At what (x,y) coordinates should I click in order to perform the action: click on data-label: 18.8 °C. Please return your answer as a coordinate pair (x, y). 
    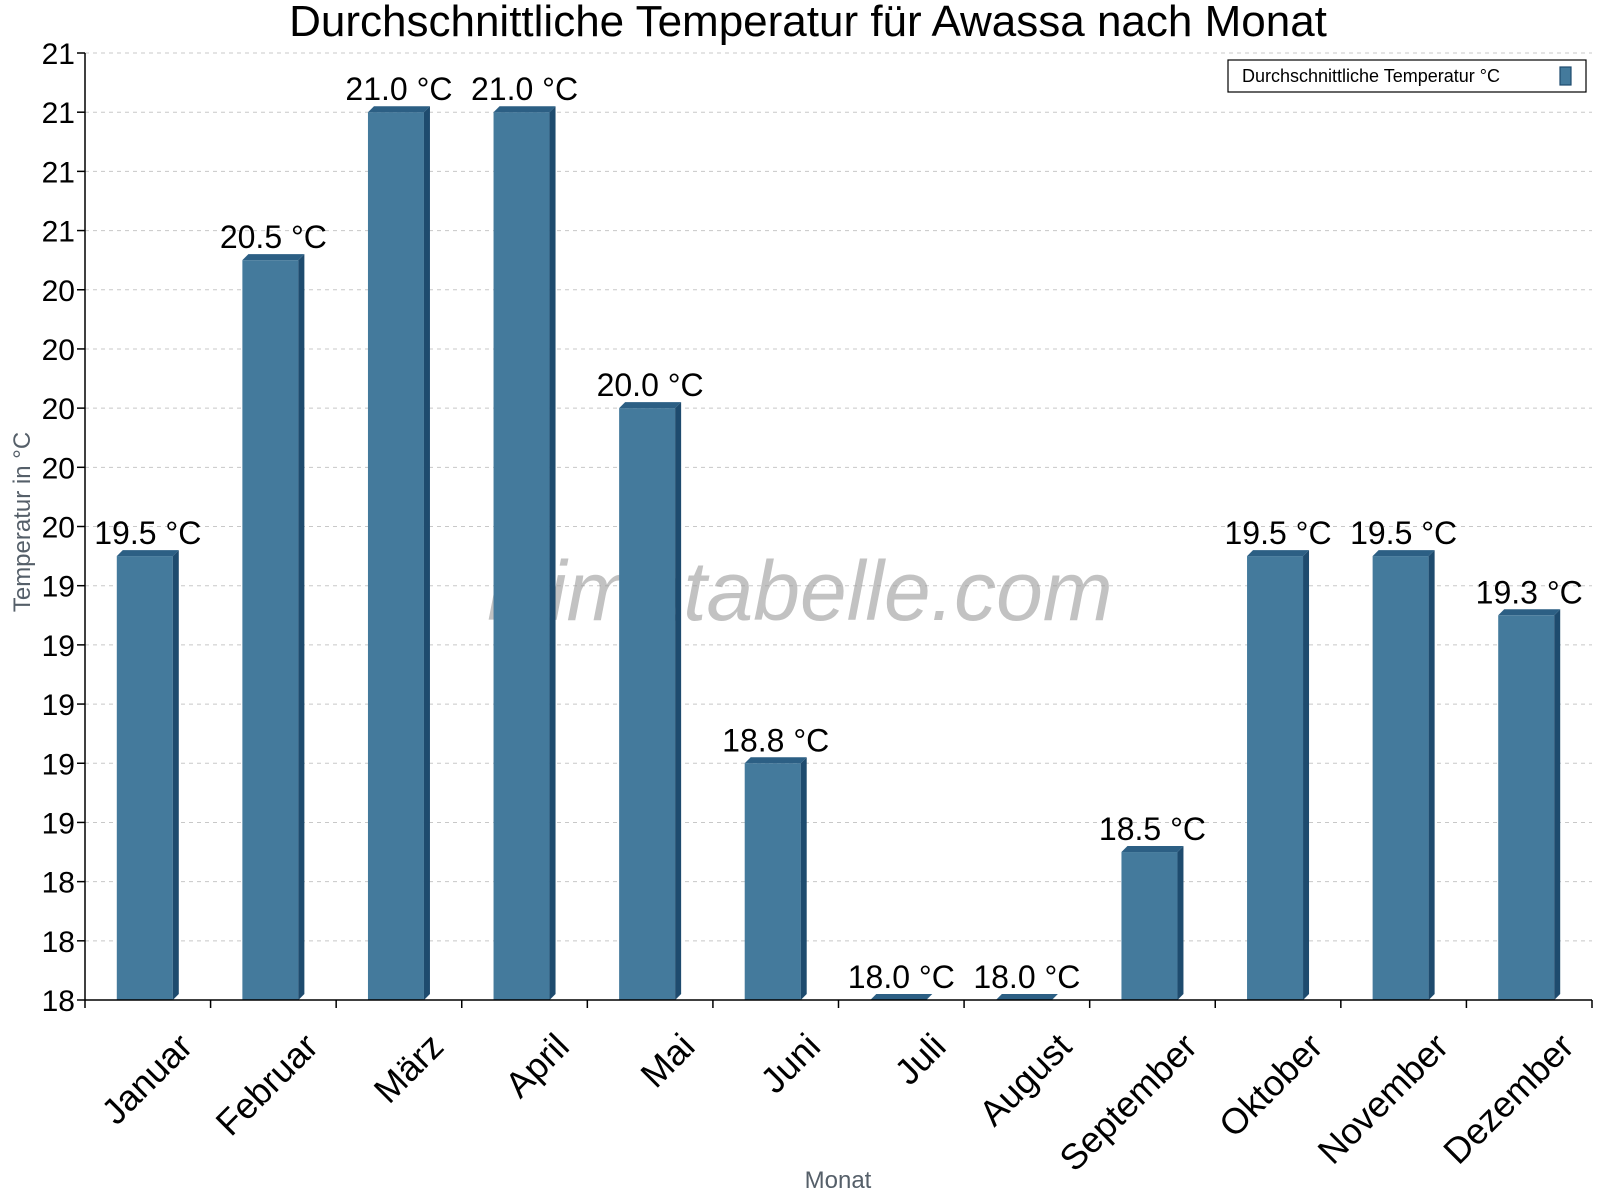
    Looking at the image, I should click on (775, 740).